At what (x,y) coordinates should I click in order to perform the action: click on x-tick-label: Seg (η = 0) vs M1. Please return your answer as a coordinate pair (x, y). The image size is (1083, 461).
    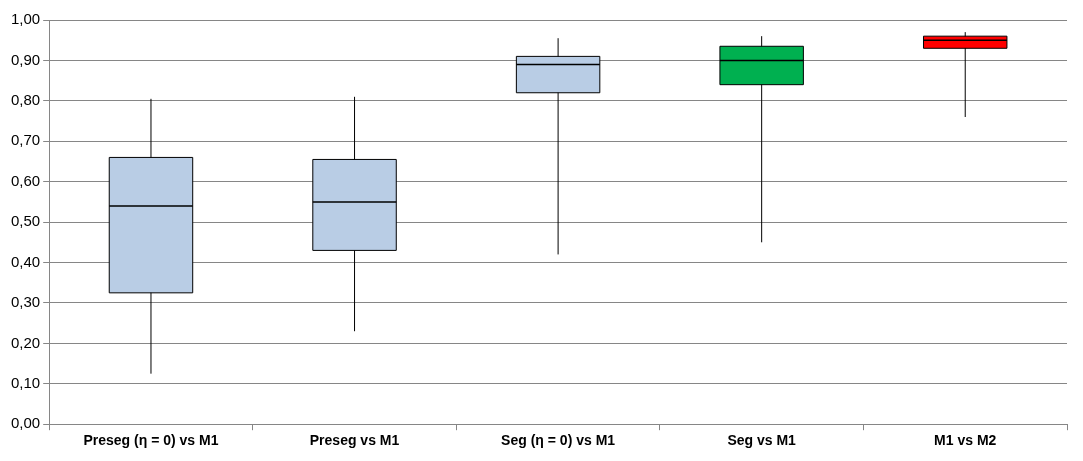
    Looking at the image, I should click on (558, 440).